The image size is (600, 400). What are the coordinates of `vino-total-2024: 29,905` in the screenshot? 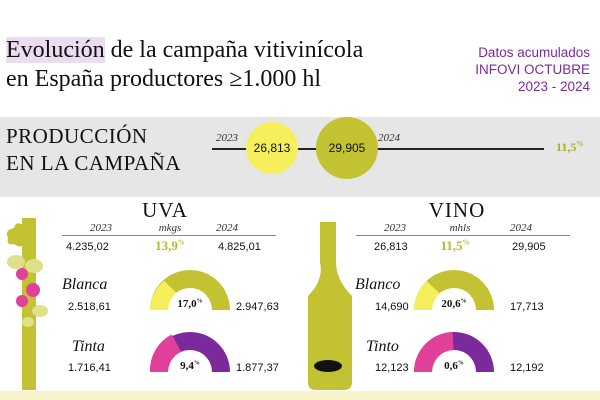 It's located at (529, 247).